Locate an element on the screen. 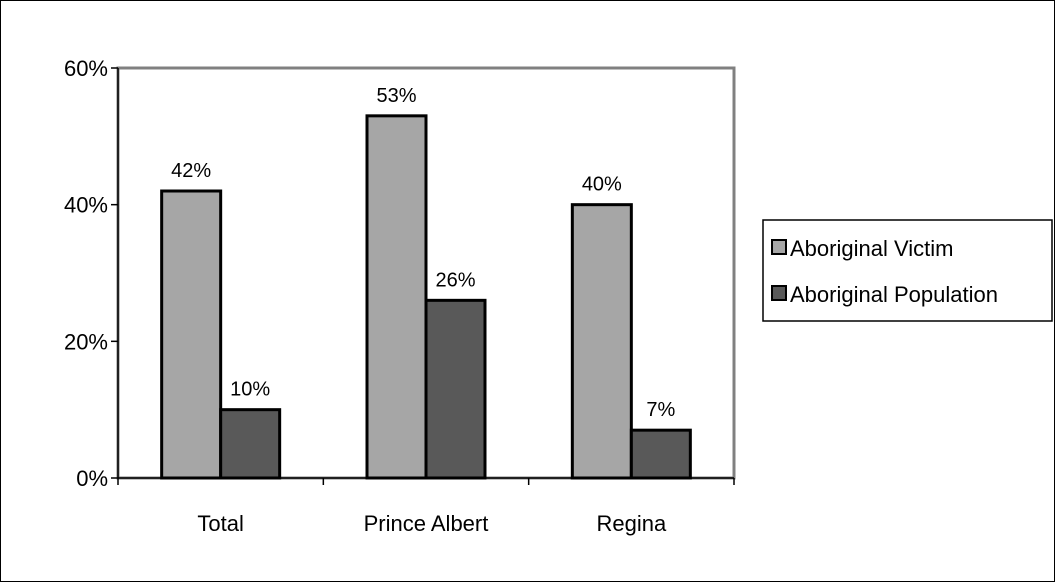 Image resolution: width=1055 pixels, height=583 pixels. y-tick-label: 20% is located at coordinates (86, 341).